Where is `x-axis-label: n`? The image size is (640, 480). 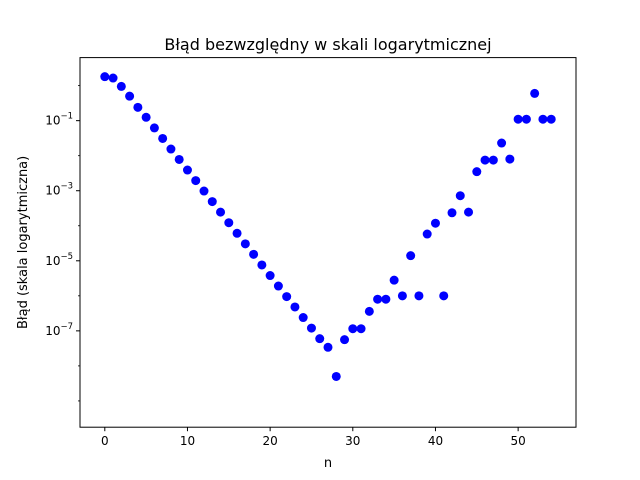
x-axis-label: n is located at coordinates (328, 463).